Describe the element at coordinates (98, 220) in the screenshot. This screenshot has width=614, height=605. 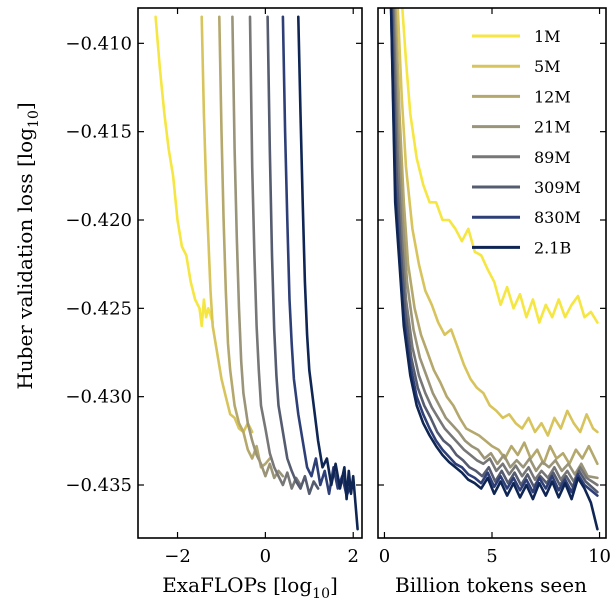
I see `y-tick-label: −0.420` at that location.